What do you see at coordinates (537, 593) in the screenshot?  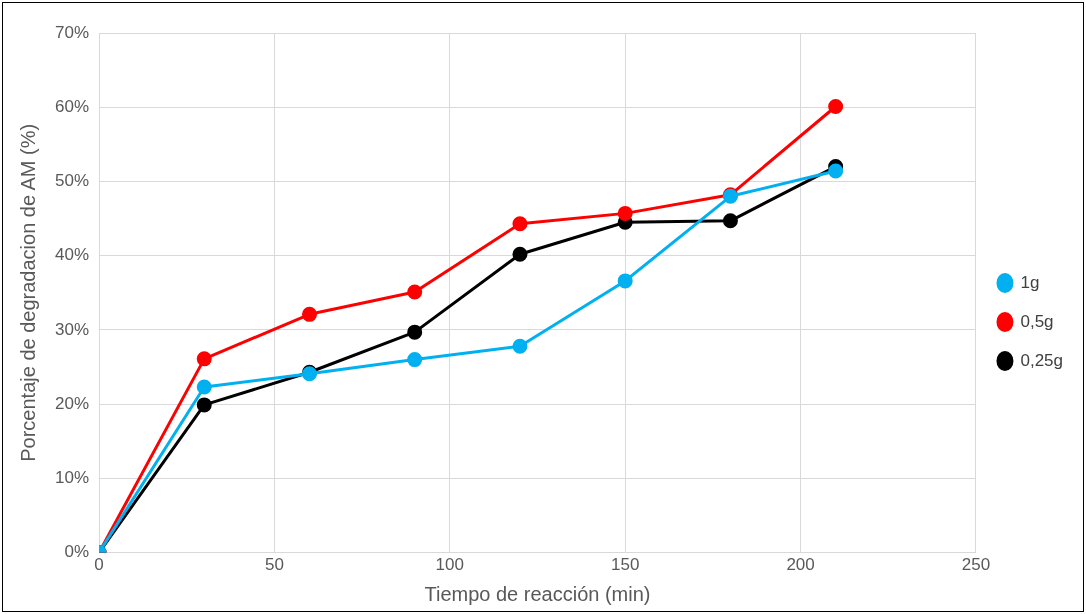 I see `x-axis-title: Tiempo de reacción (min)` at bounding box center [537, 593].